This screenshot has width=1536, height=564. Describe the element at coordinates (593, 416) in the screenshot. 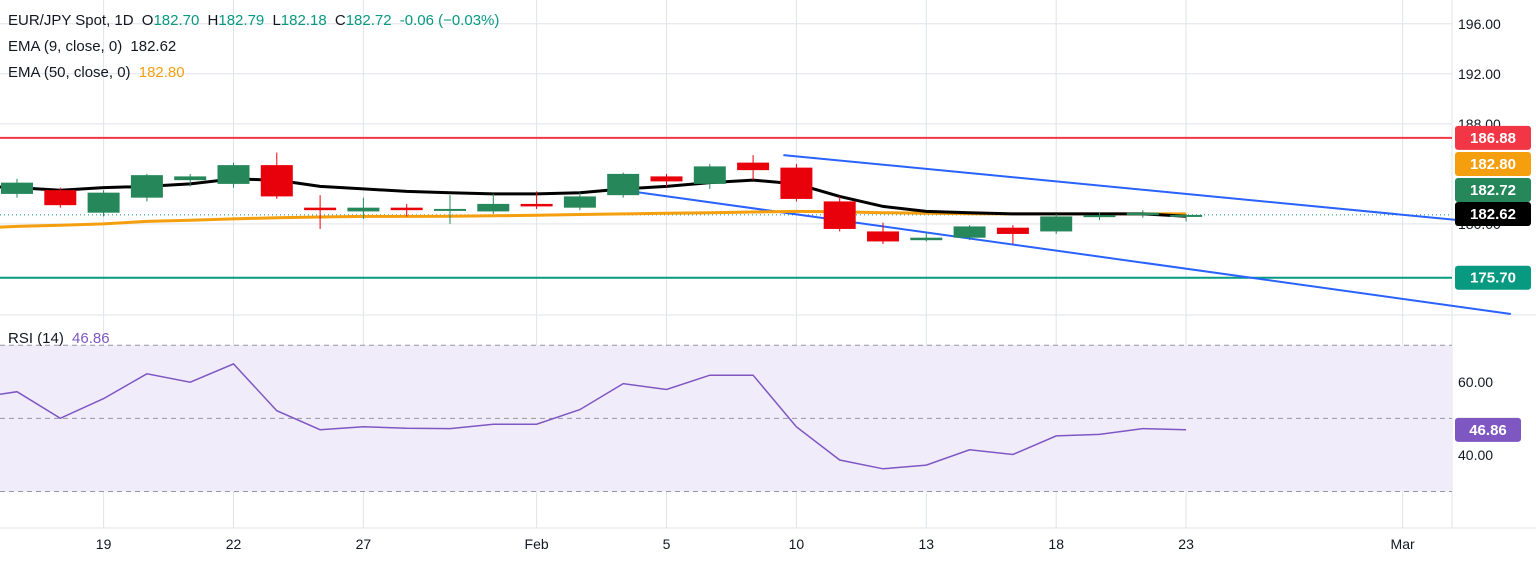

I see `rsi-line` at that location.